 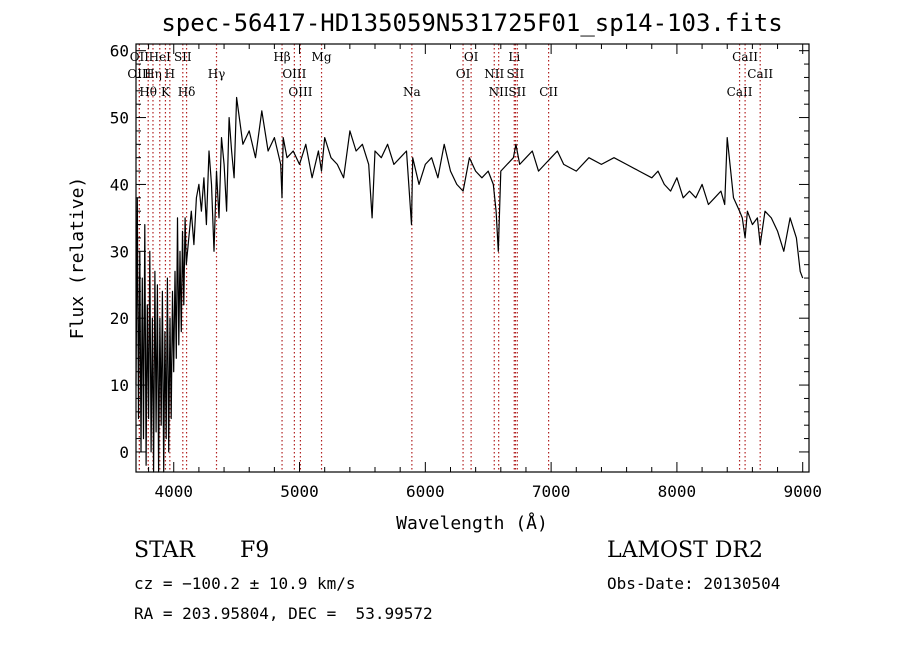 I want to click on line-marker-label-1: OIII, so click(x=139, y=74).